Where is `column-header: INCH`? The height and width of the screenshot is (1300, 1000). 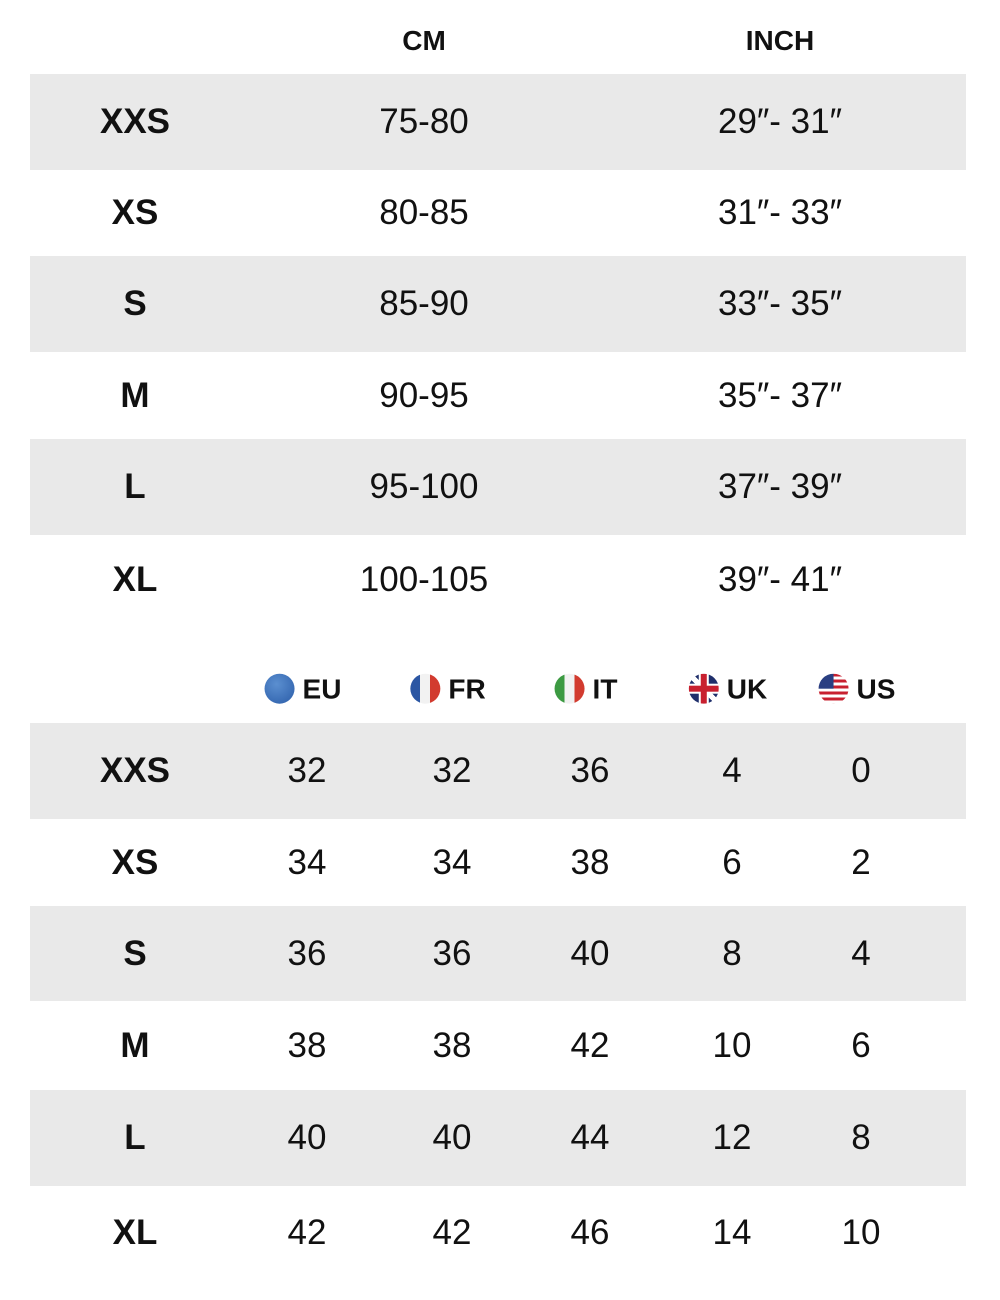
column-header: INCH is located at coordinates (780, 40).